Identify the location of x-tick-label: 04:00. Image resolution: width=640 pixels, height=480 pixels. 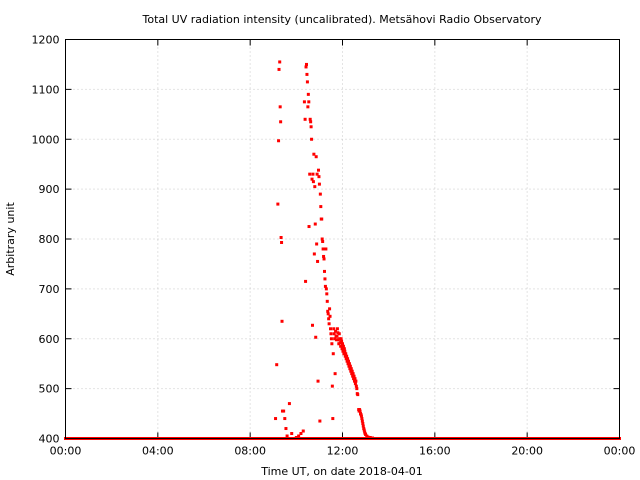
(158, 451).